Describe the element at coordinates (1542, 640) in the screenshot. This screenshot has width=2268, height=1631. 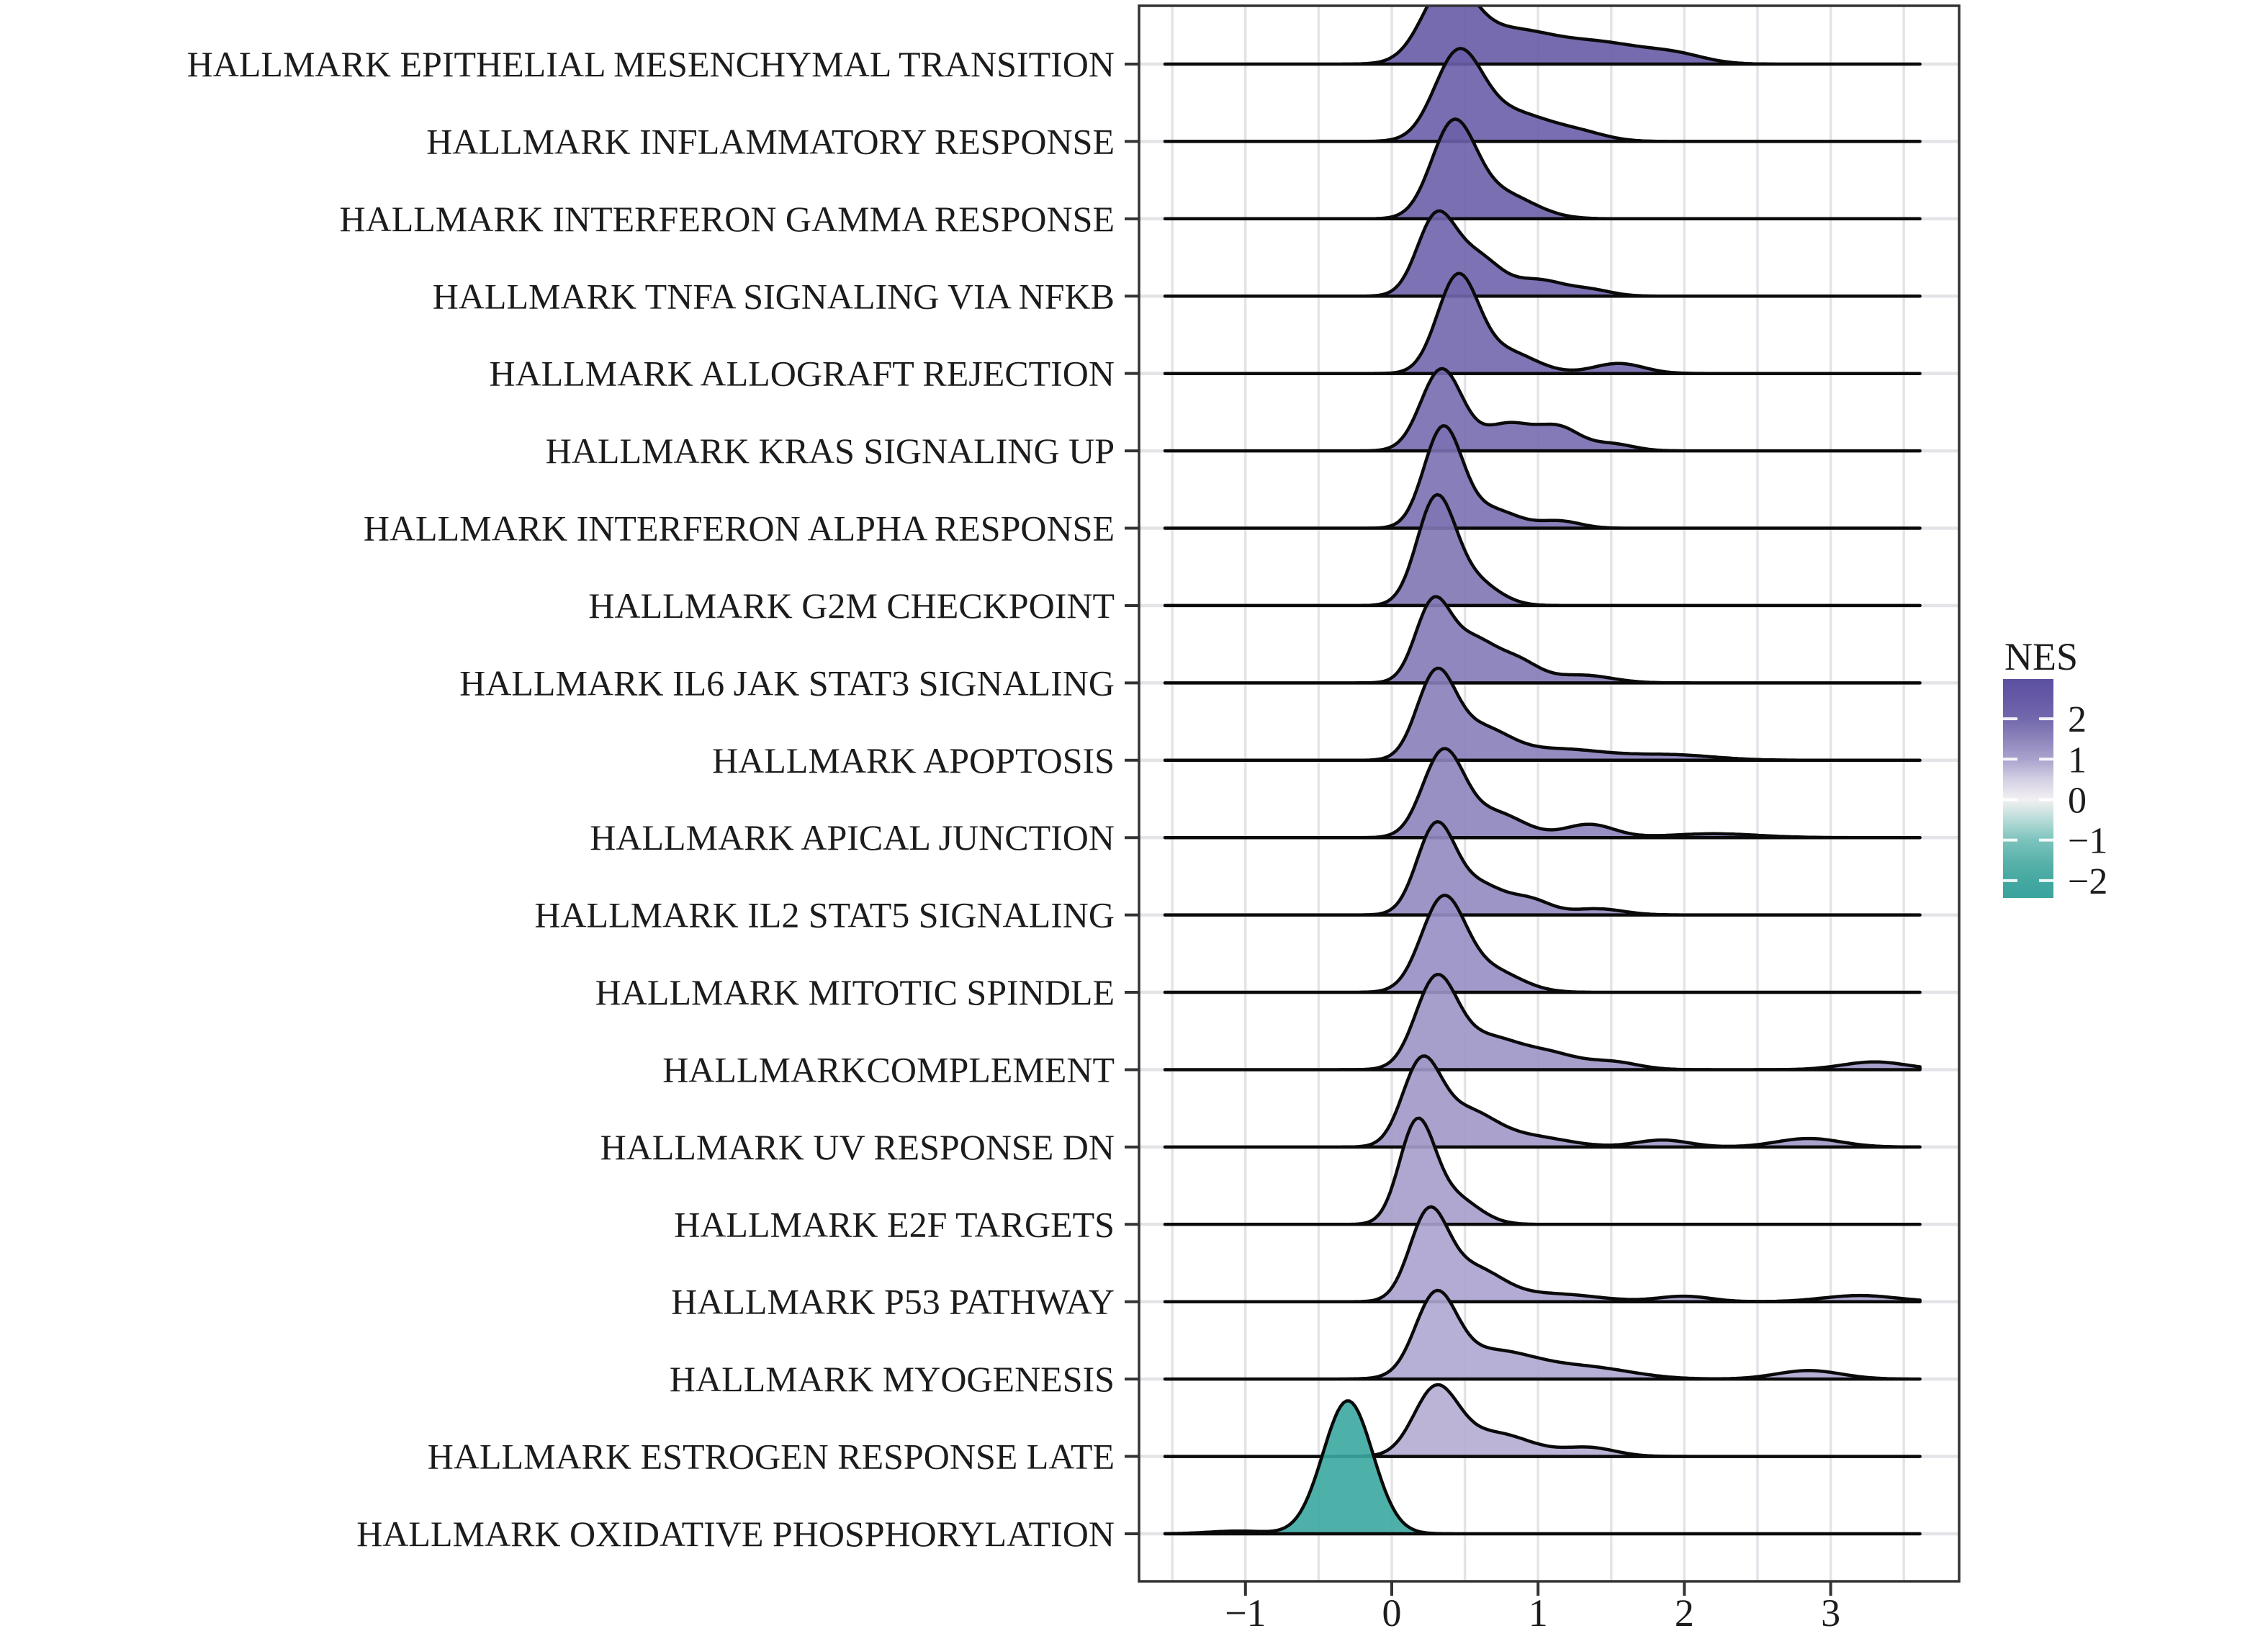
I see `ridge-hallmark-il6-jak-stat3-signaling` at that location.